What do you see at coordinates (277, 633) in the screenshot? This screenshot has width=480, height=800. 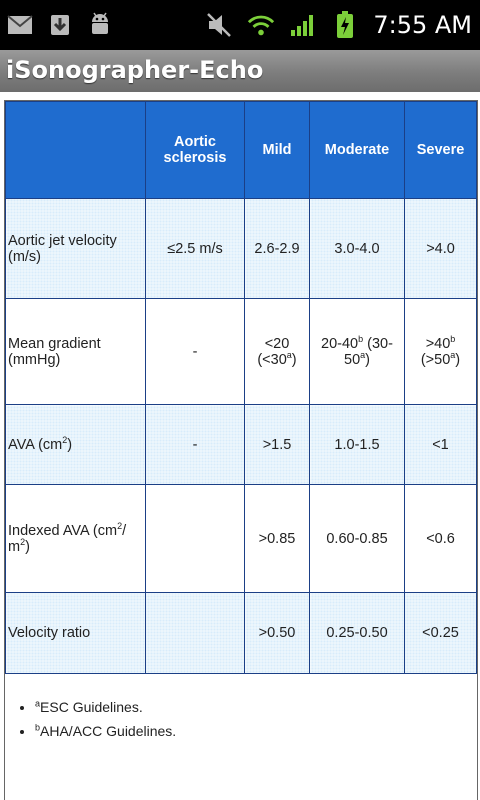 I see `cell-mild: >0.50` at bounding box center [277, 633].